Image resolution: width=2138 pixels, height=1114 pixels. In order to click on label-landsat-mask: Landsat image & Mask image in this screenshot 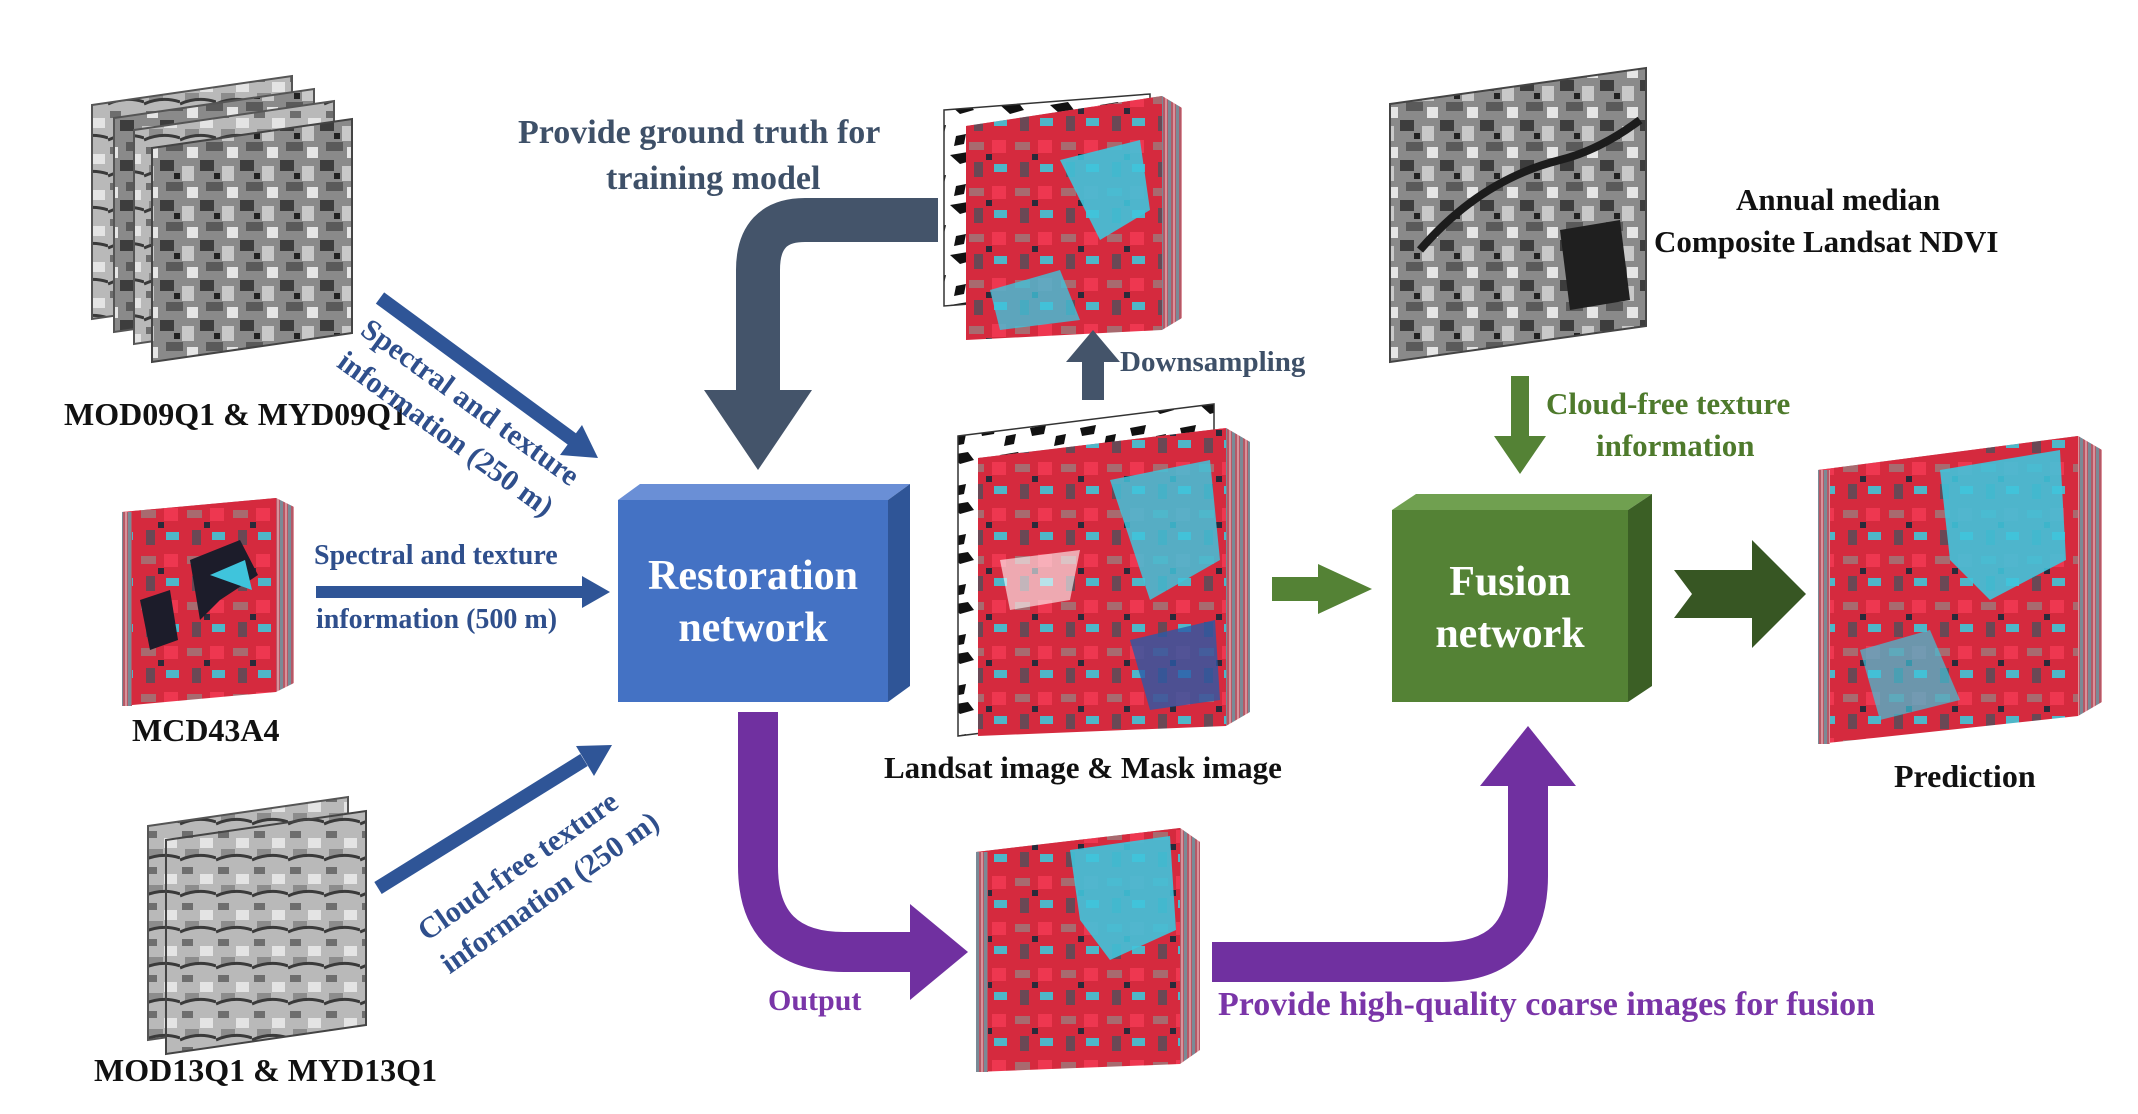, I will do `click(1083, 767)`.